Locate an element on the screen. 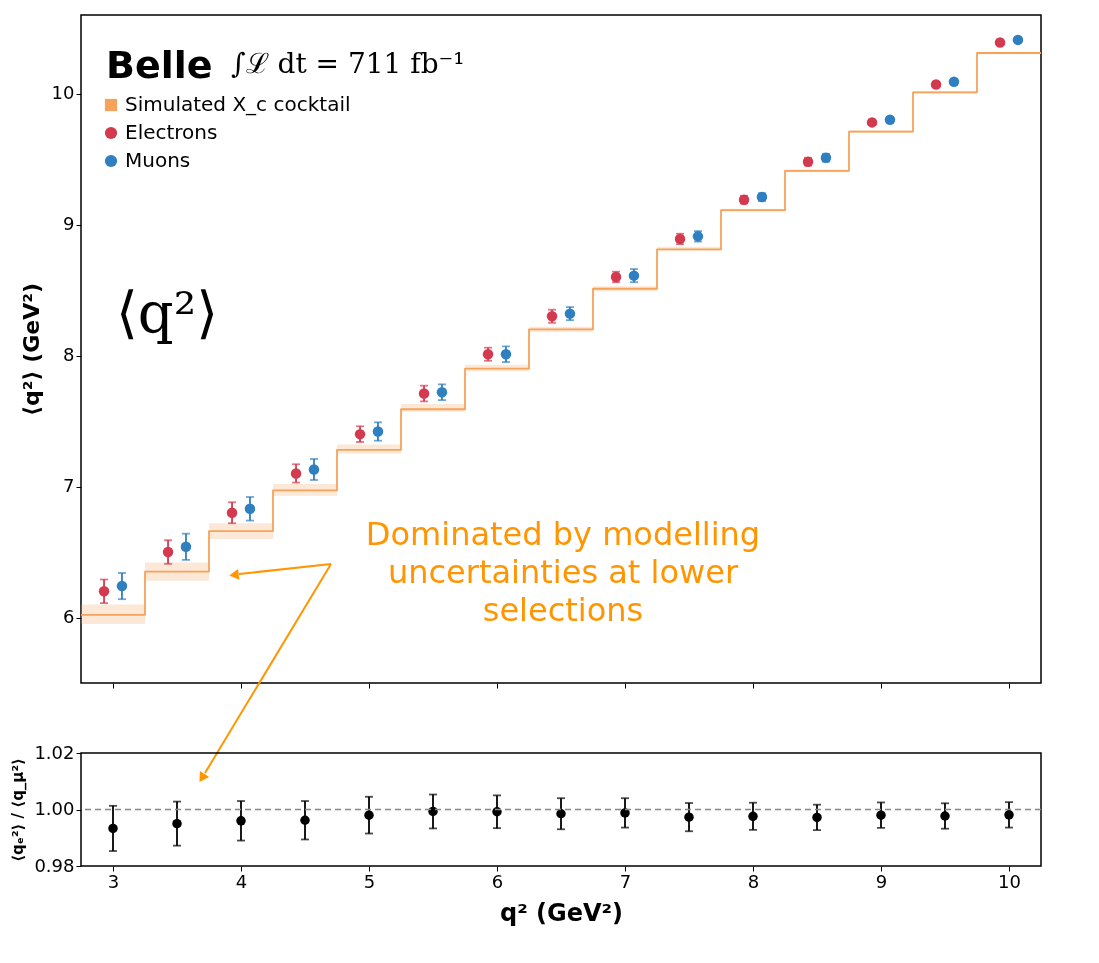  y-tick-label: 1.02 is located at coordinates (54, 752).